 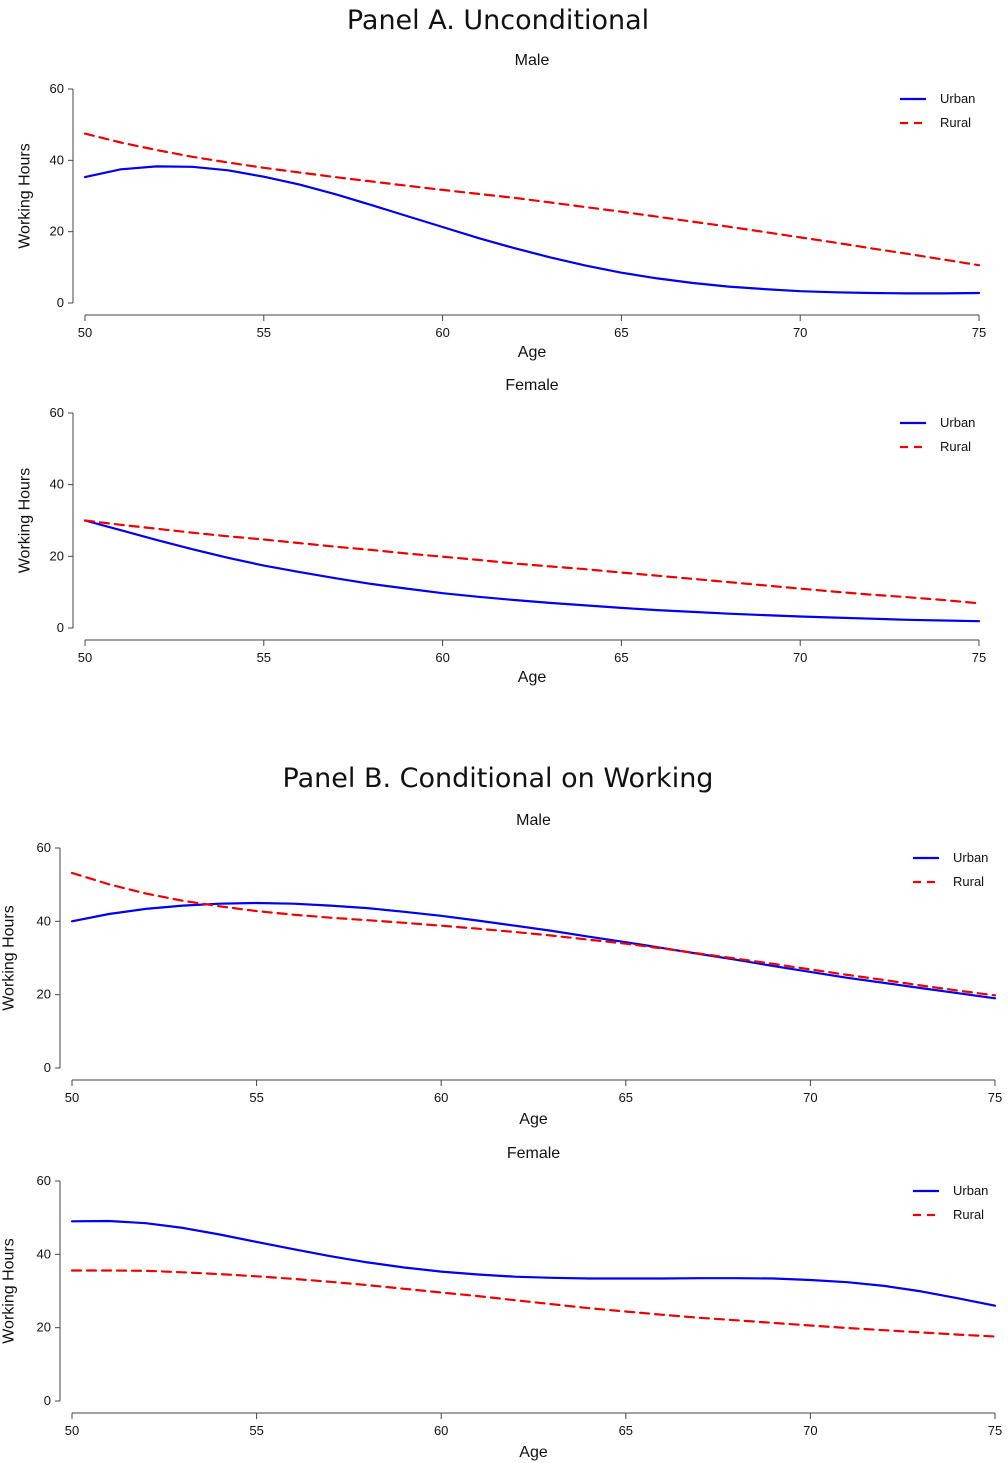 I want to click on panel-b-title: Panel B. Conditional on Working, so click(x=498, y=778).